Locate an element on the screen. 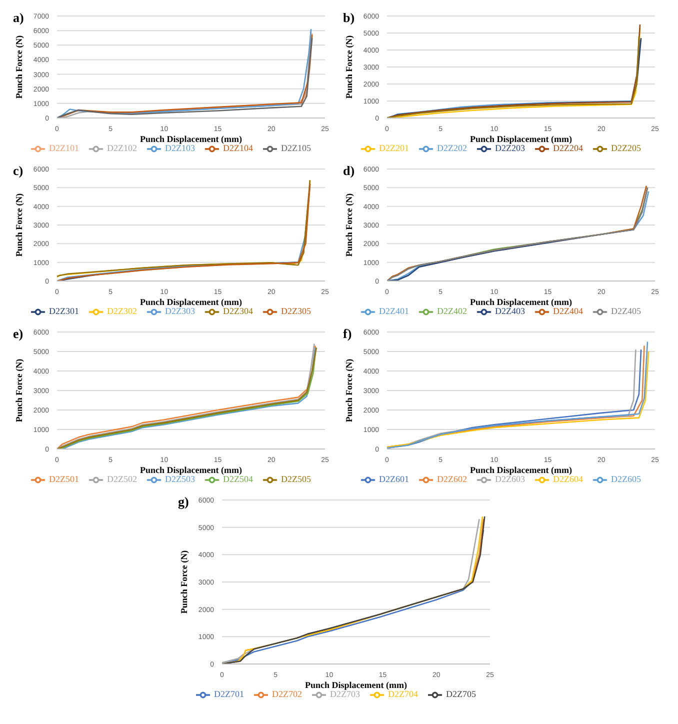  legend-label: D2Z204 is located at coordinates (568, 148).